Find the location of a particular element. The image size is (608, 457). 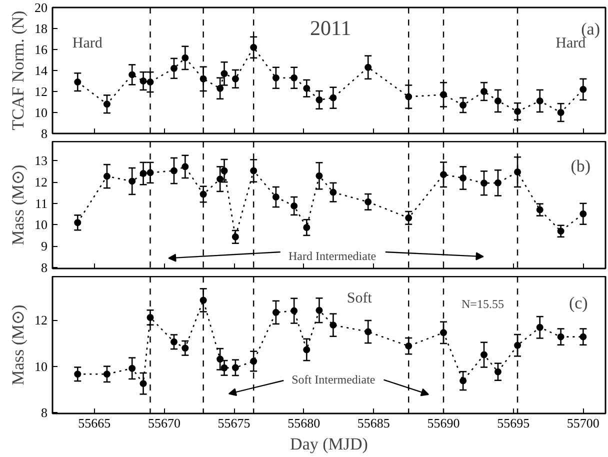

annotation: (b) is located at coordinates (580, 166).